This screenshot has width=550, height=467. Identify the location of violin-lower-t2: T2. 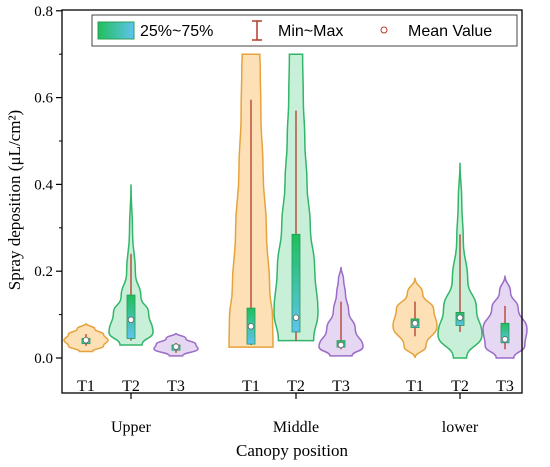
(460, 278).